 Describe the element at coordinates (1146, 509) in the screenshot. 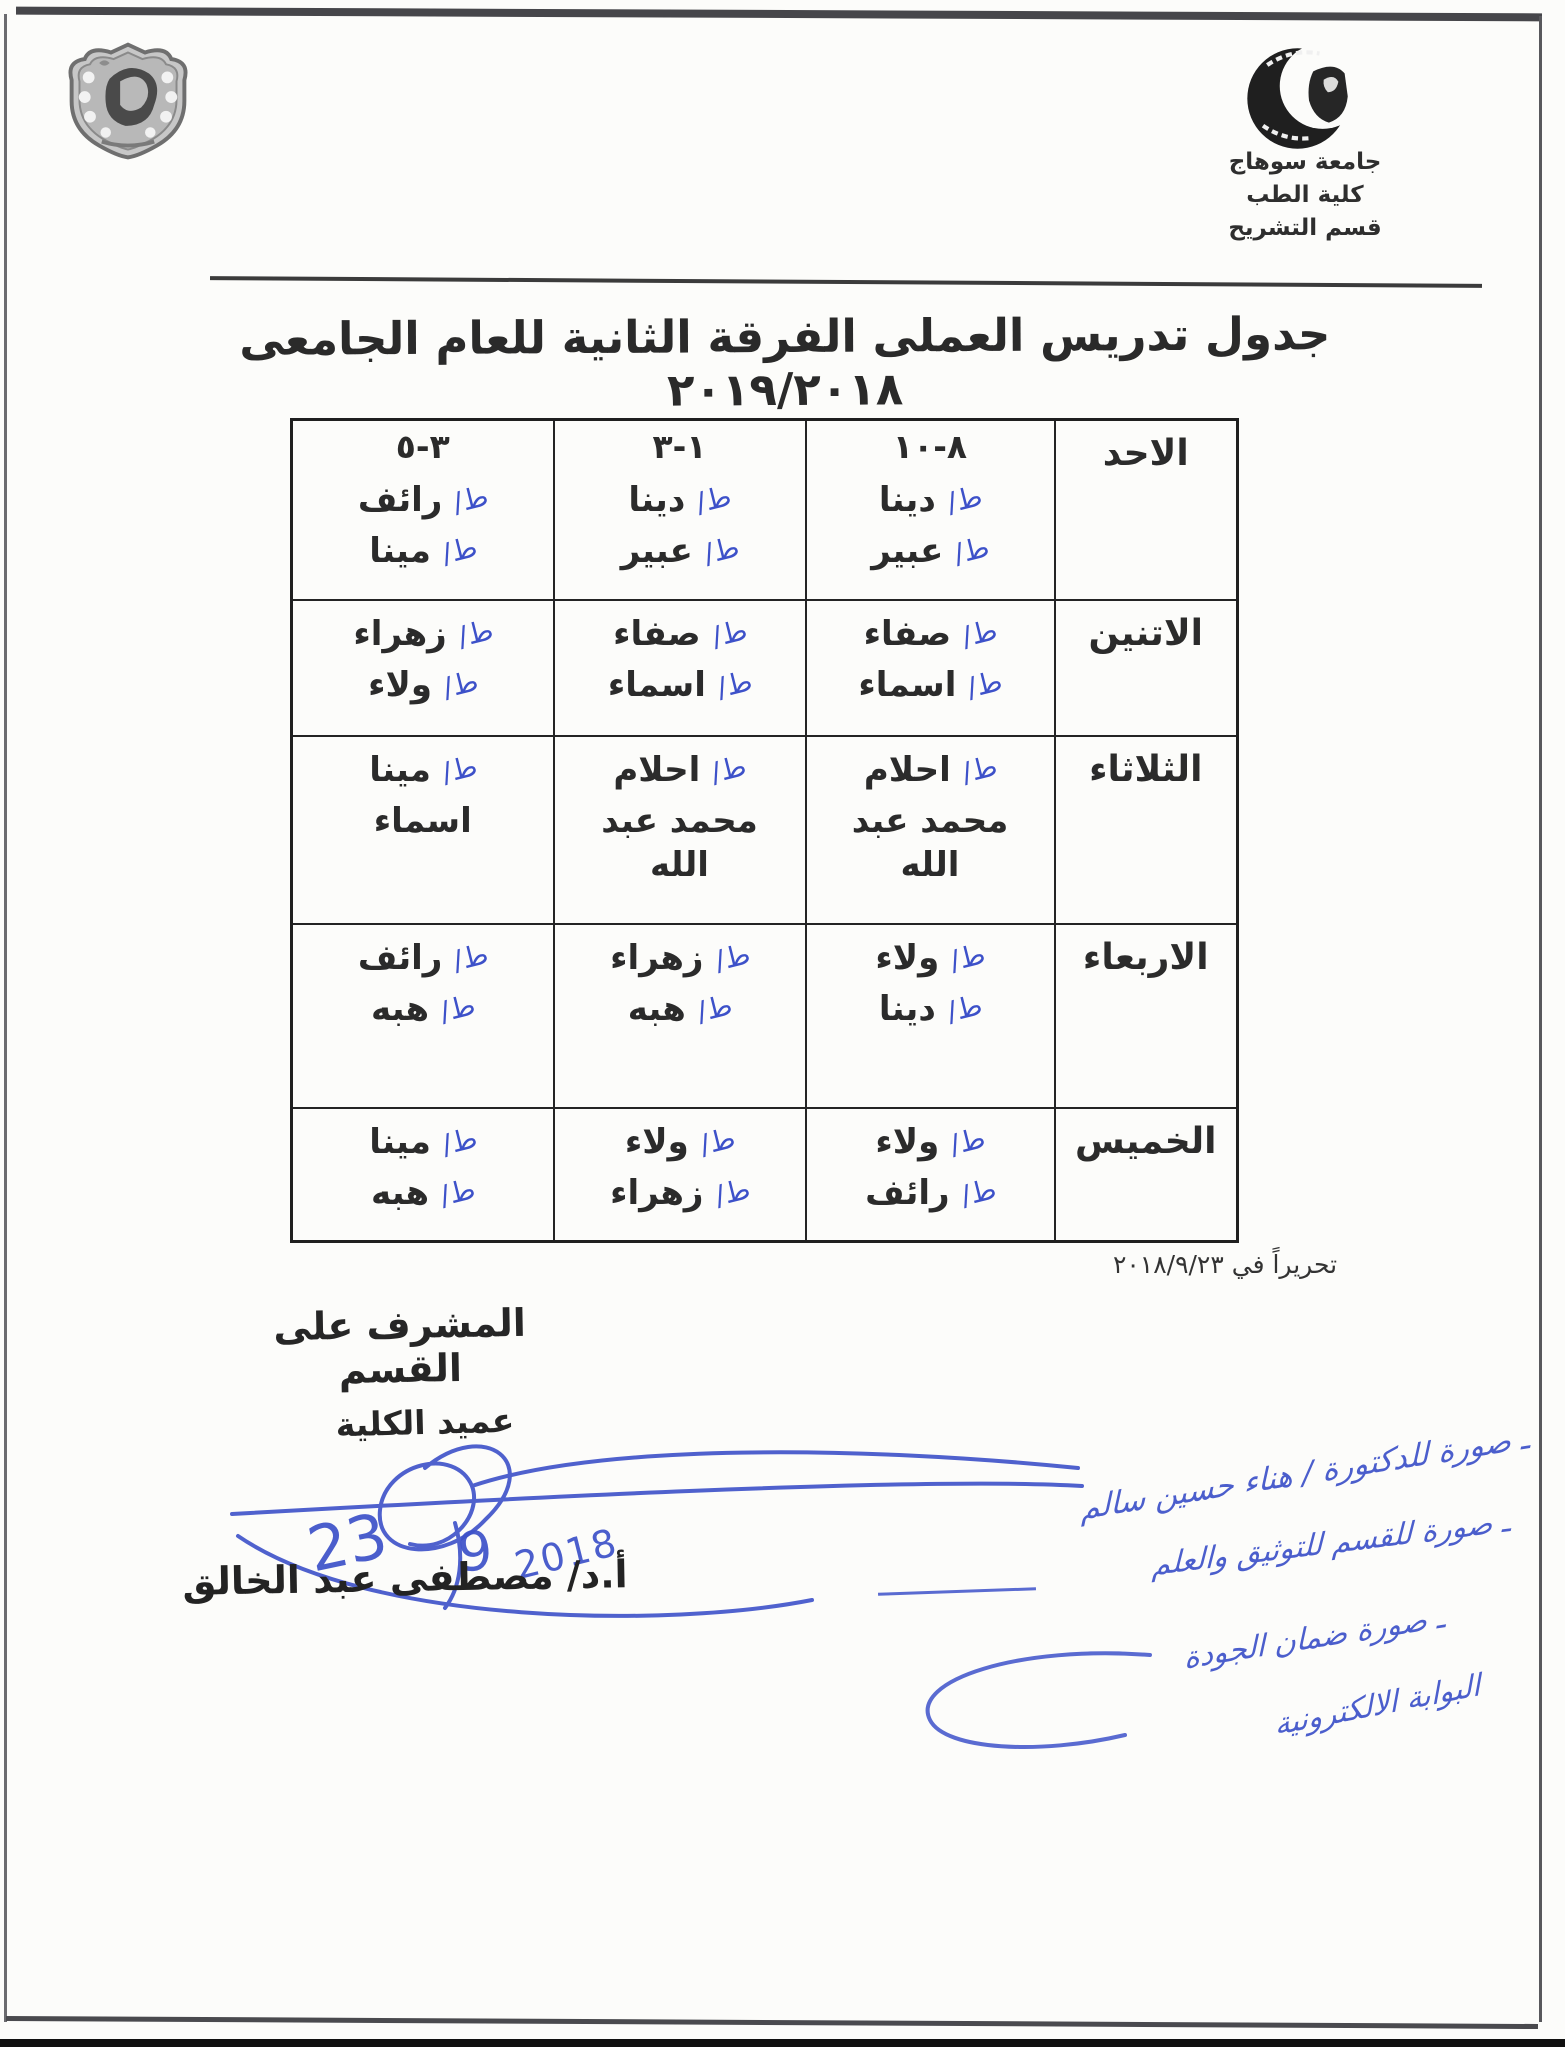

I see `day-cell: الاحد` at that location.